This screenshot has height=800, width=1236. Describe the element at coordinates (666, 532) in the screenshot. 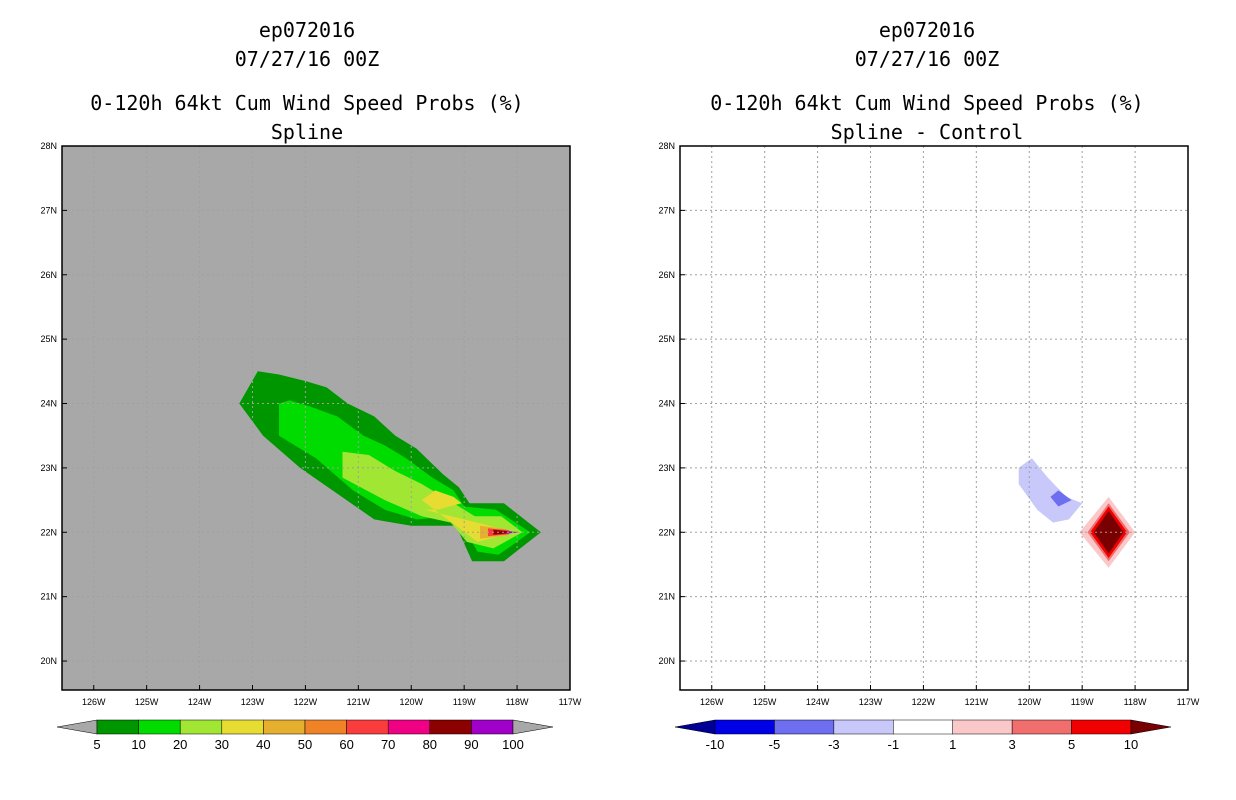

I see `right-y-tick-label: 22N` at that location.